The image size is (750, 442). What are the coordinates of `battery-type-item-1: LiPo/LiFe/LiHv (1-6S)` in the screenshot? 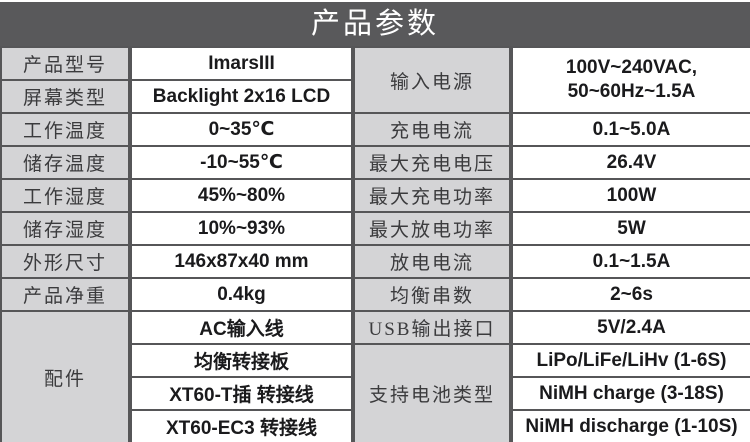 It's located at (629, 360).